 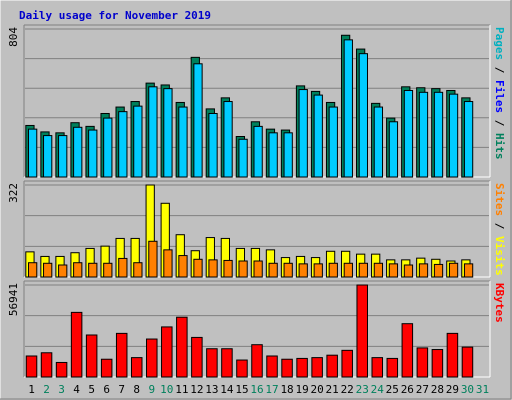 What do you see at coordinates (31, 389) in the screenshot?
I see `x-tick-label: 1` at bounding box center [31, 389].